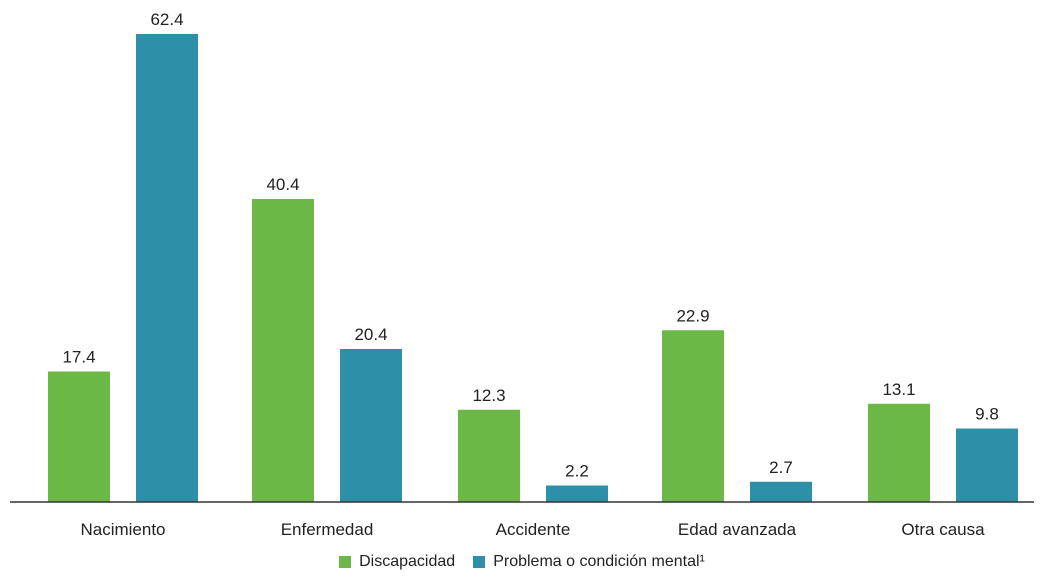 This screenshot has width=1044, height=578. What do you see at coordinates (693, 416) in the screenshot?
I see `bar-discapacidad-edad-avanzada` at bounding box center [693, 416].